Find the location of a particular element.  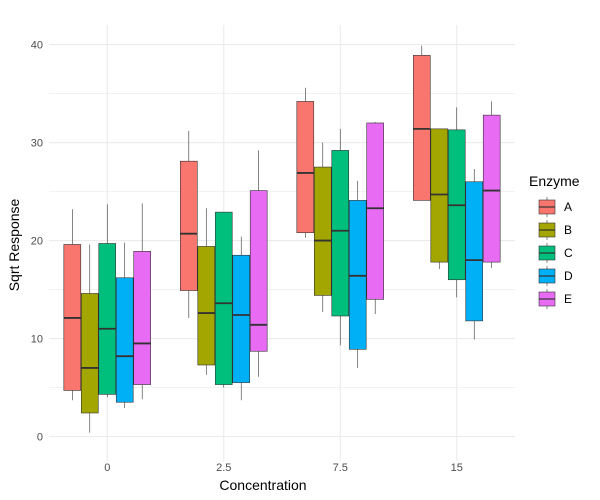

y-tick-label: 30 is located at coordinates (37, 144).